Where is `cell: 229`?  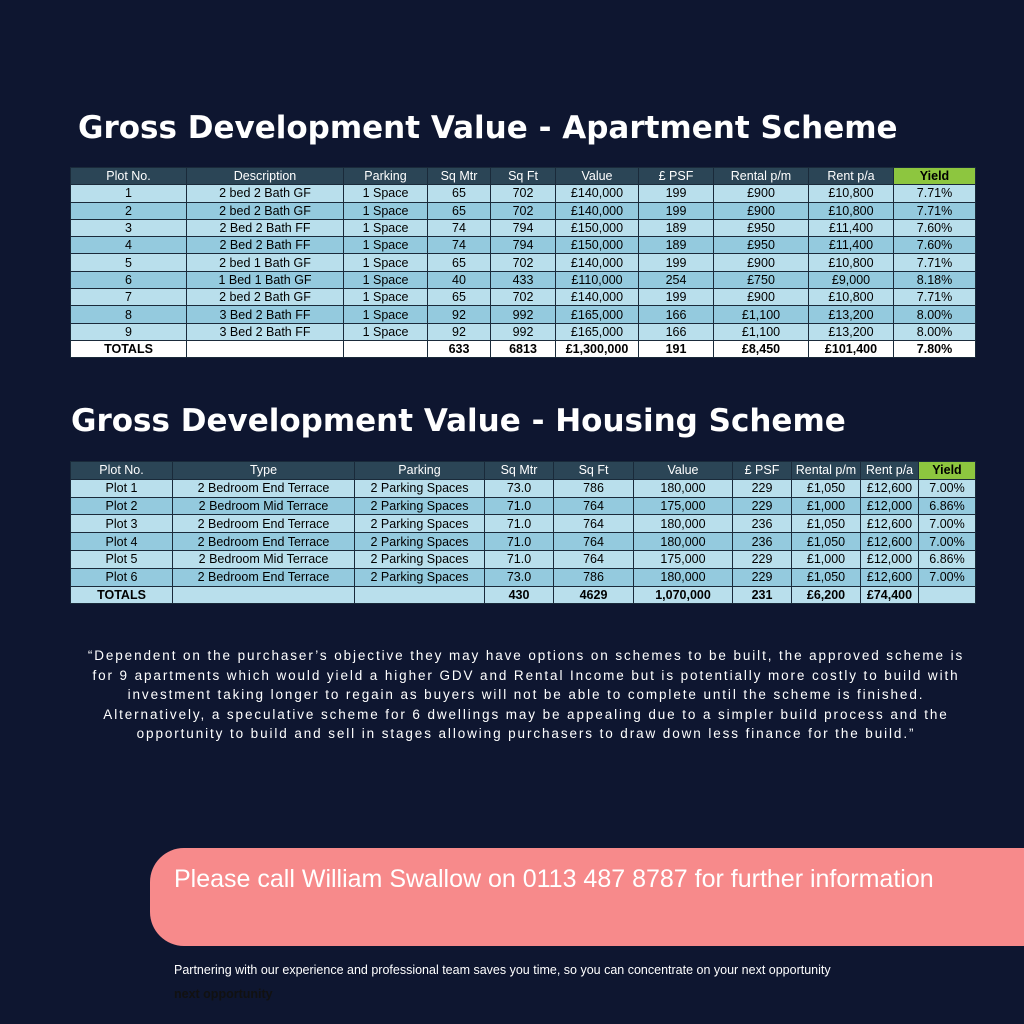 cell: 229 is located at coordinates (762, 488).